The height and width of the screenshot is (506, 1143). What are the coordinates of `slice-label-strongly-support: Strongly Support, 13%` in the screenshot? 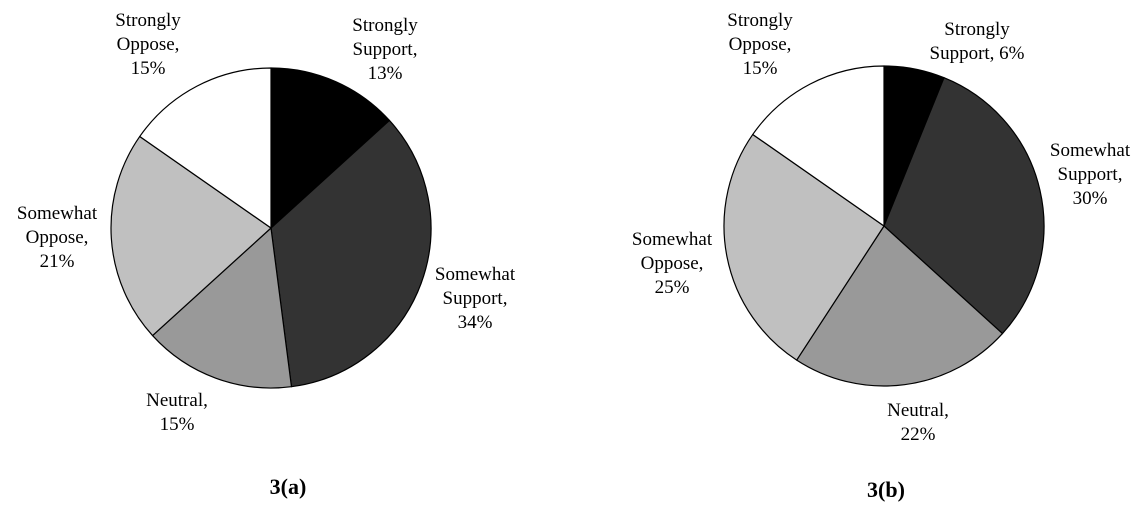 It's located at (385, 49).